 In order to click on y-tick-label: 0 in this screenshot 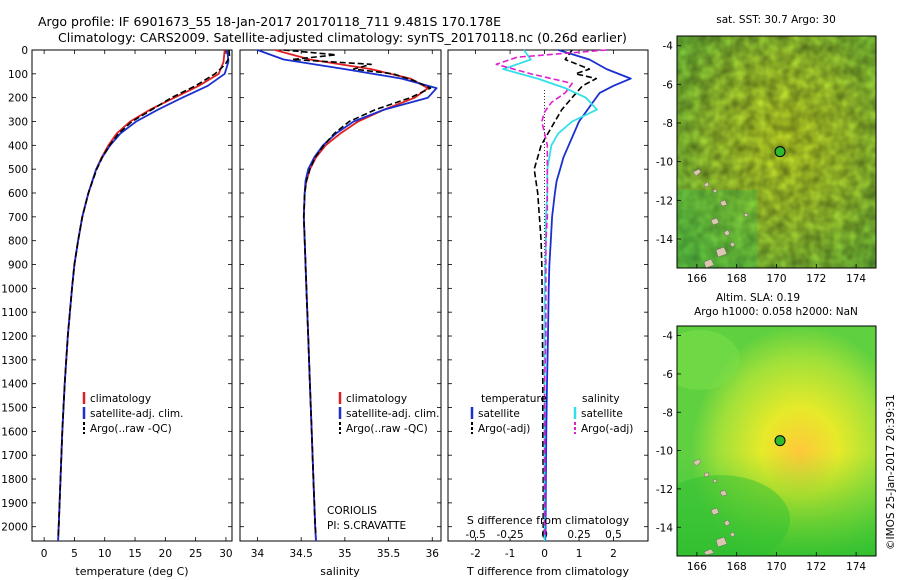, I will do `click(24, 51)`.